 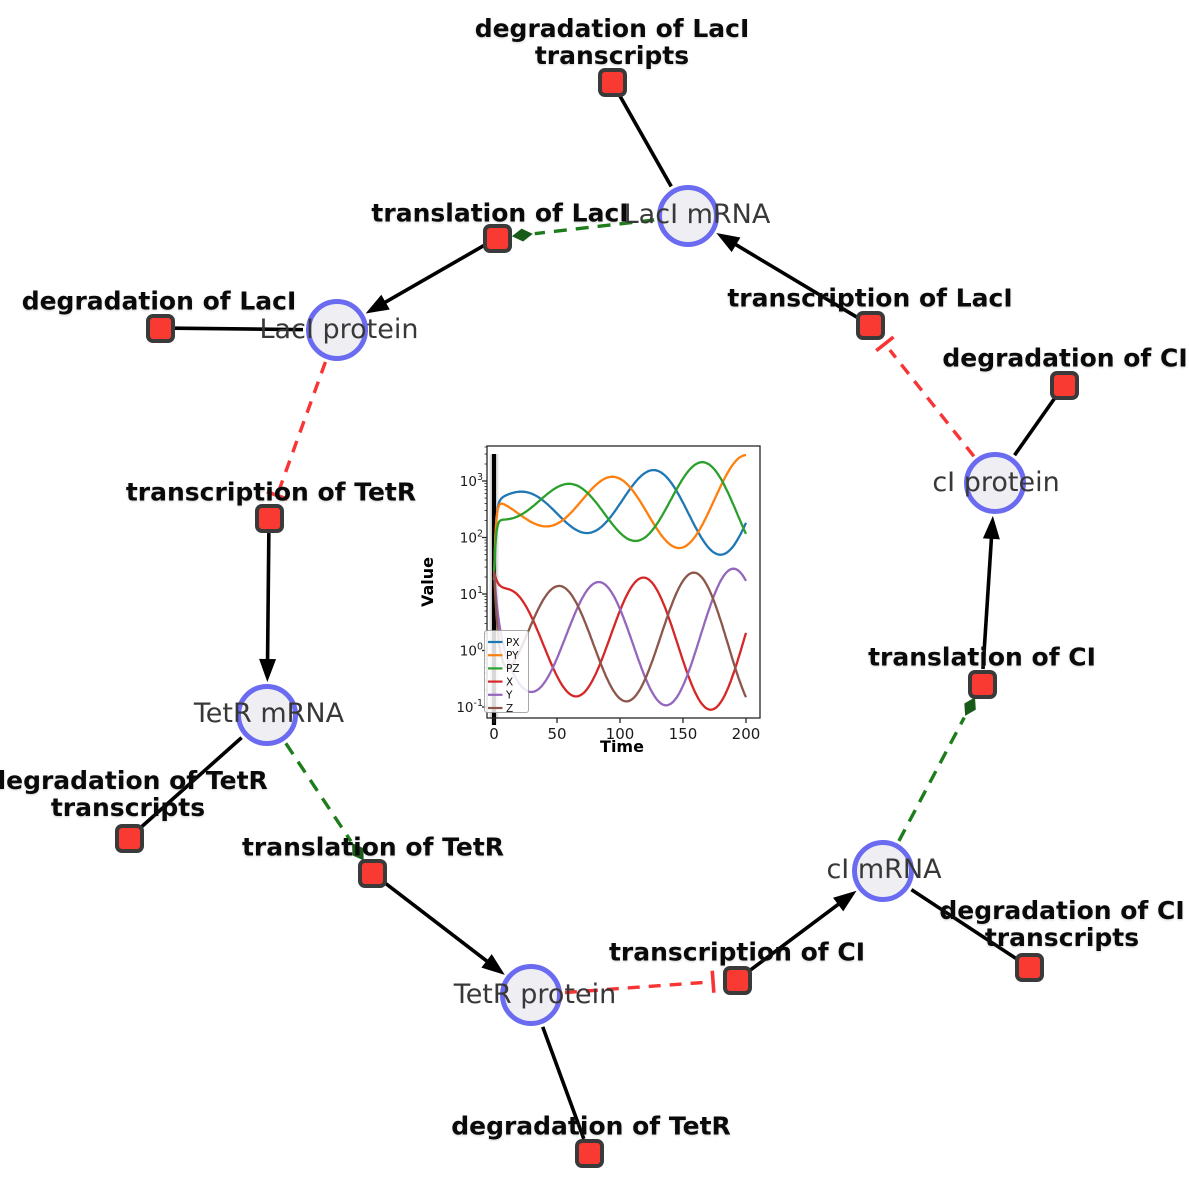 I want to click on reaction-label-line: transcription of CI, so click(x=737, y=952).